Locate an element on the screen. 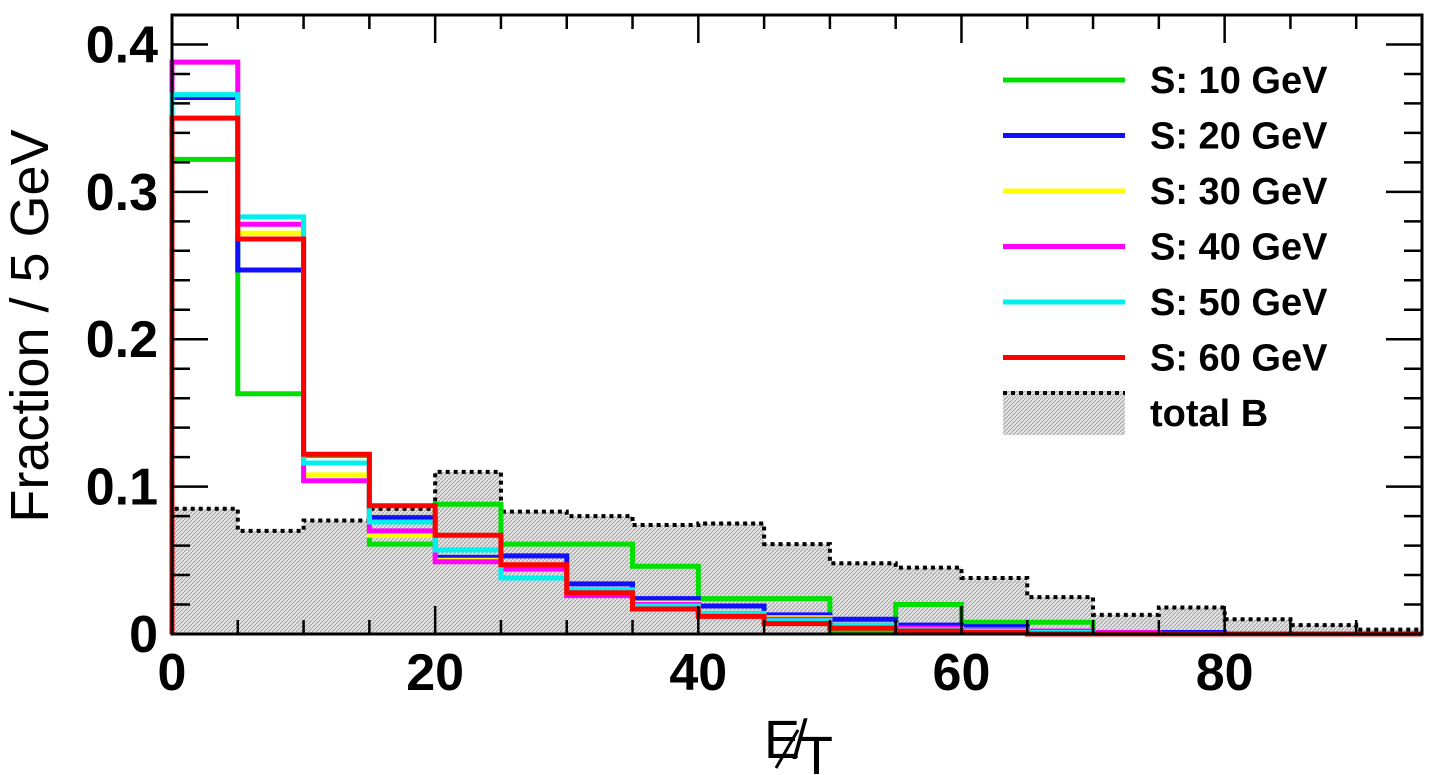  legend-label: S: 10 GeV is located at coordinates (1239, 81).